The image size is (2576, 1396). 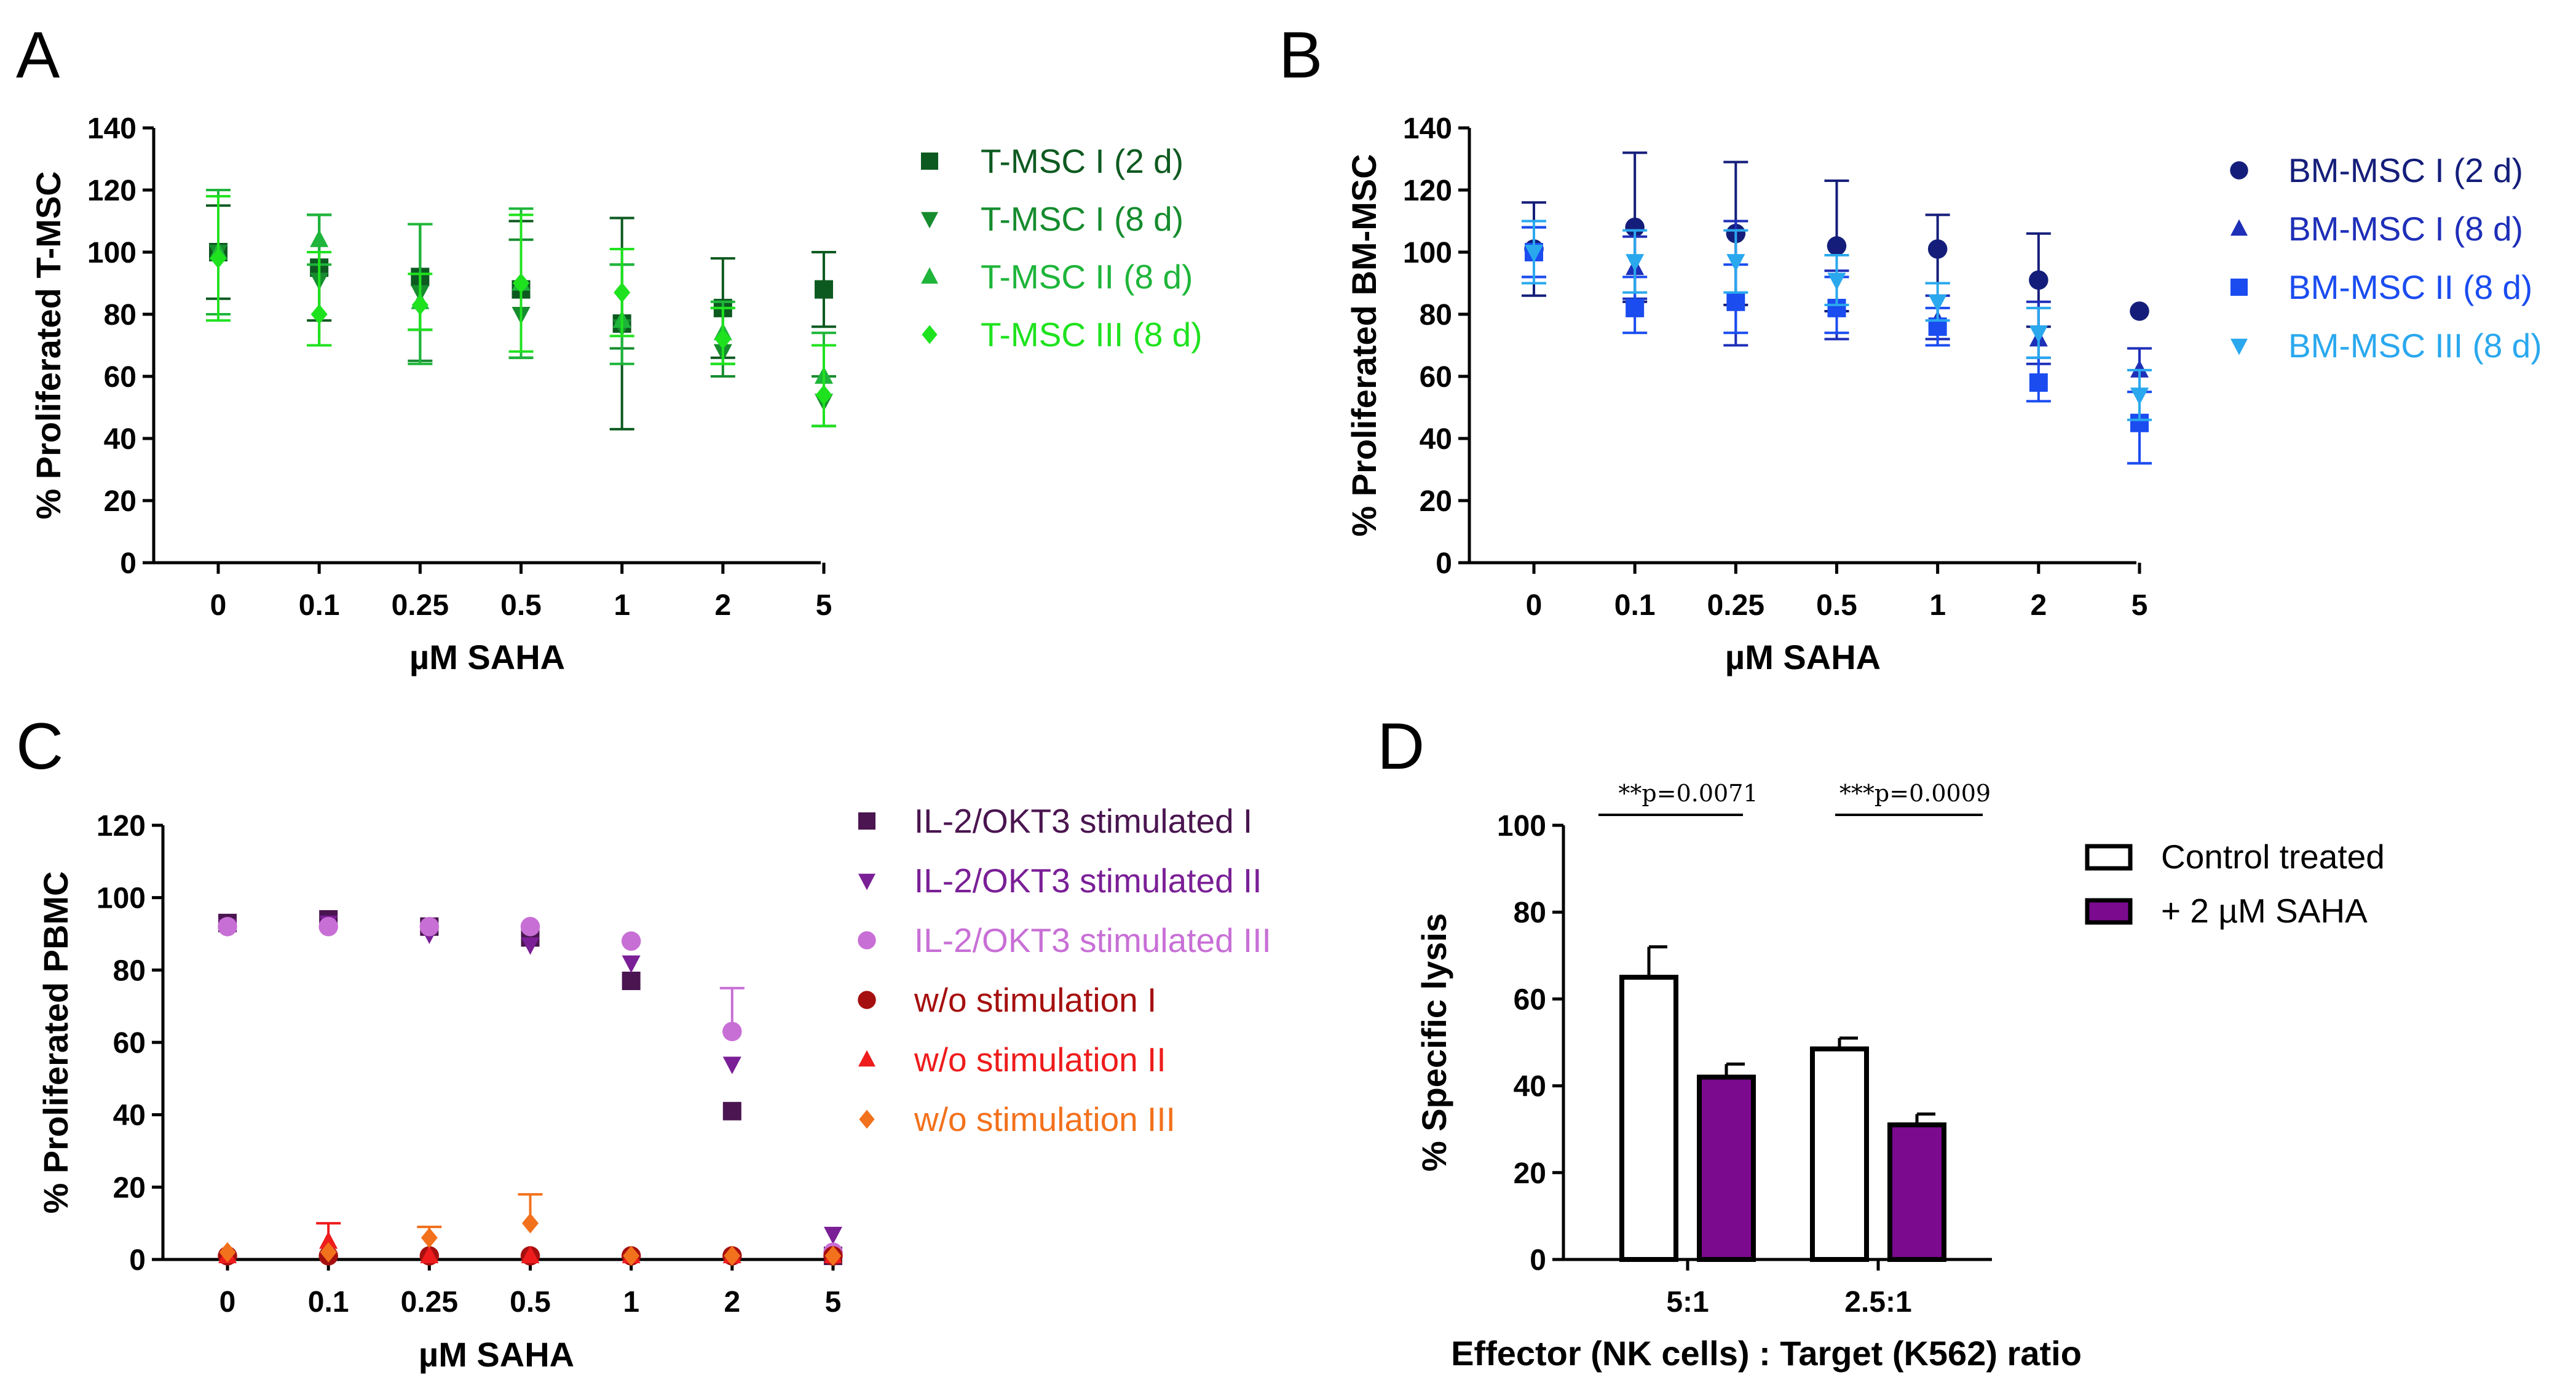 What do you see at coordinates (2415, 346) in the screenshot?
I see `legend-label: BM-MSC III (8 d)` at bounding box center [2415, 346].